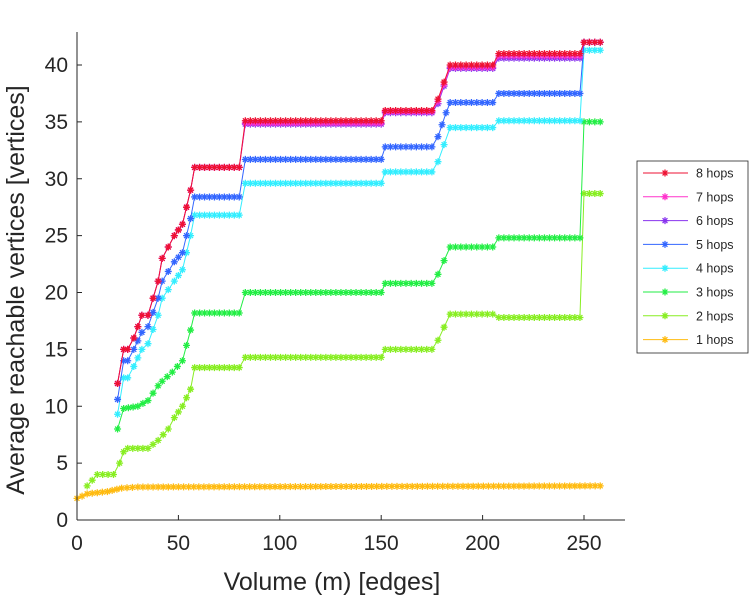  What do you see at coordinates (482, 543) in the screenshot?
I see `x-tick-label: 200` at bounding box center [482, 543].